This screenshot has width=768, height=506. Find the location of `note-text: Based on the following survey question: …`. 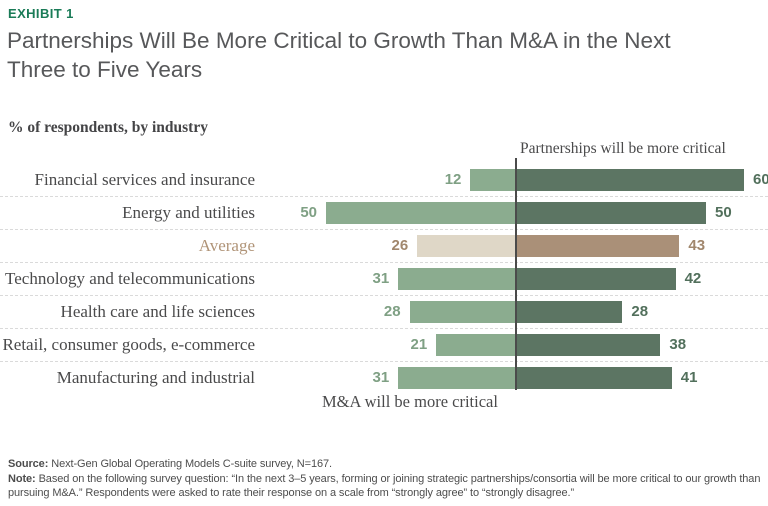

note-text: Based on the following survey question: … is located at coordinates (384, 486).